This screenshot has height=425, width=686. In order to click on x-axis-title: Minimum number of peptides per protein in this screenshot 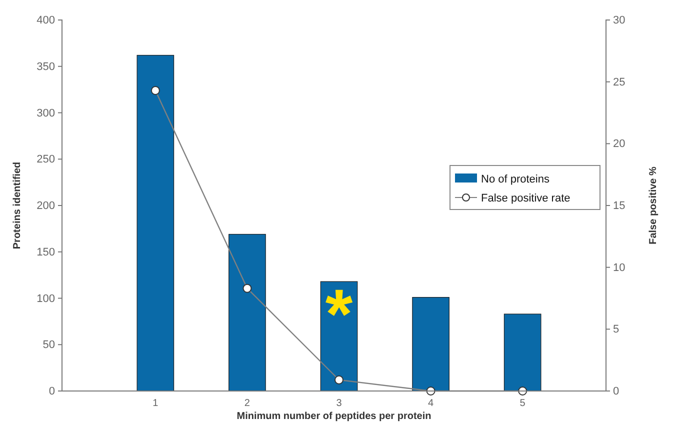, I will do `click(334, 416)`.